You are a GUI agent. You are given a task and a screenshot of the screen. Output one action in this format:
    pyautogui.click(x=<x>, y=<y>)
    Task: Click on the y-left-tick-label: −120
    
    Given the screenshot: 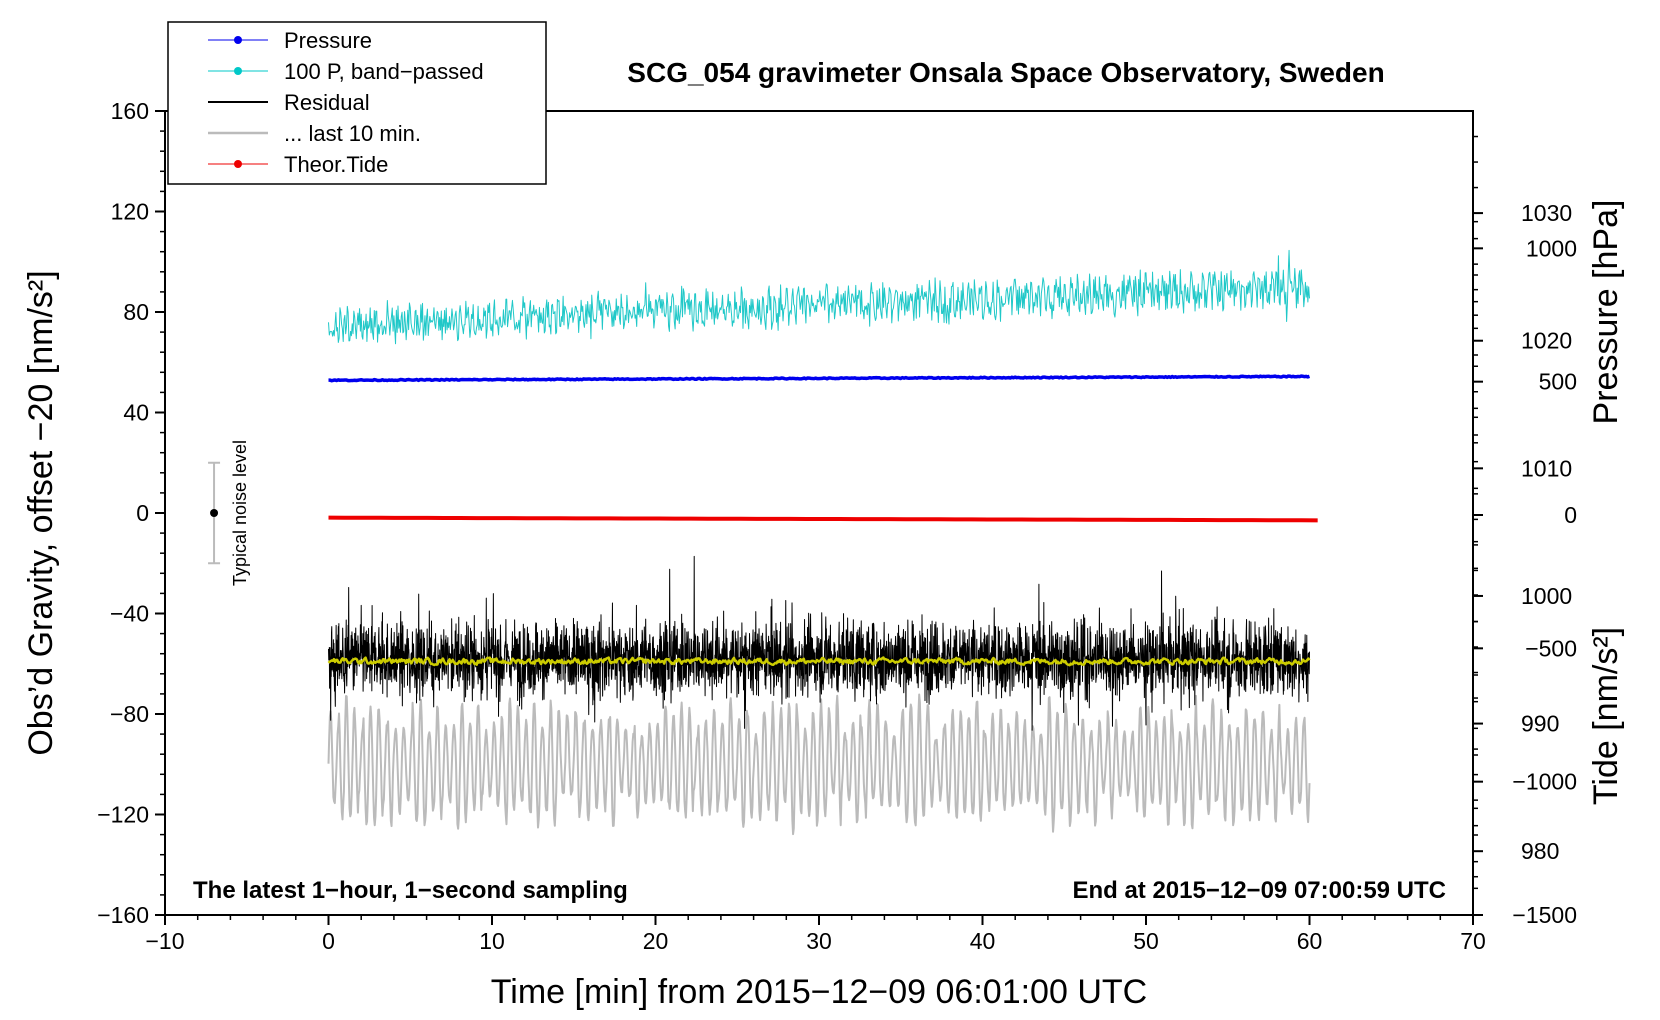 What is the action you would take?
    pyautogui.click(x=123, y=815)
    